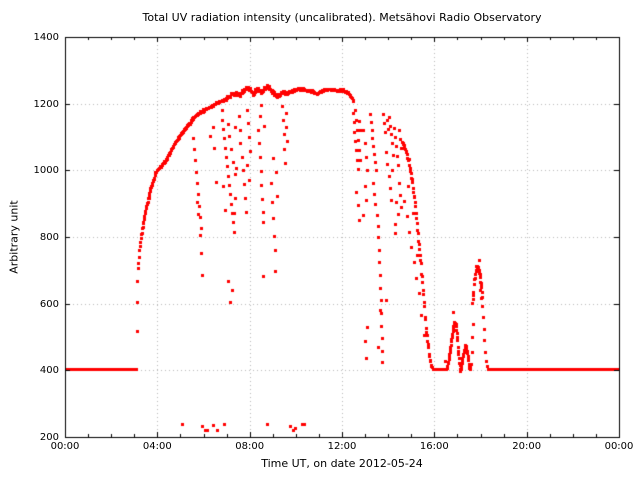 The width and height of the screenshot is (640, 480). I want to click on y-tick-label: 800, so click(49, 237).